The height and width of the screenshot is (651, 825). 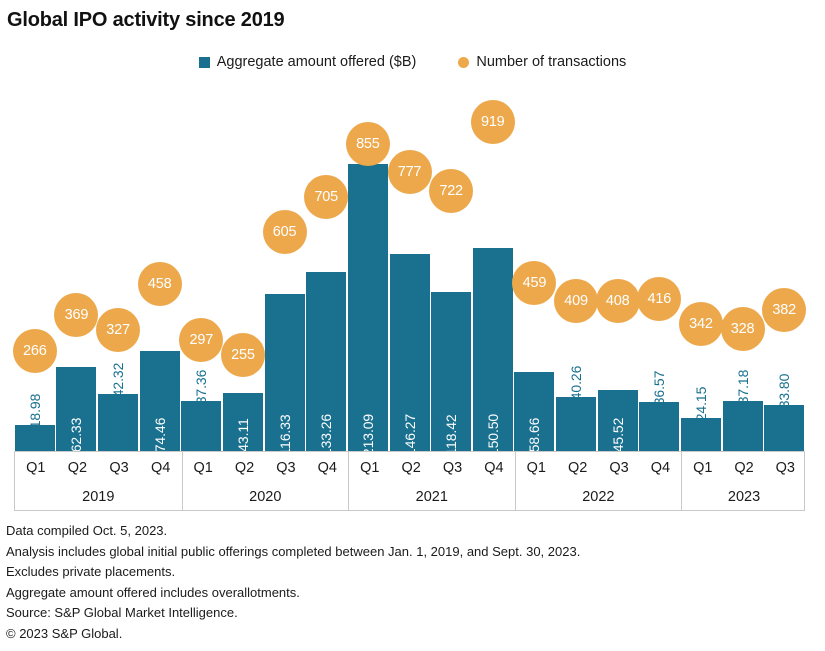 What do you see at coordinates (617, 301) in the screenshot?
I see `transaction-count-bubble: 408` at bounding box center [617, 301].